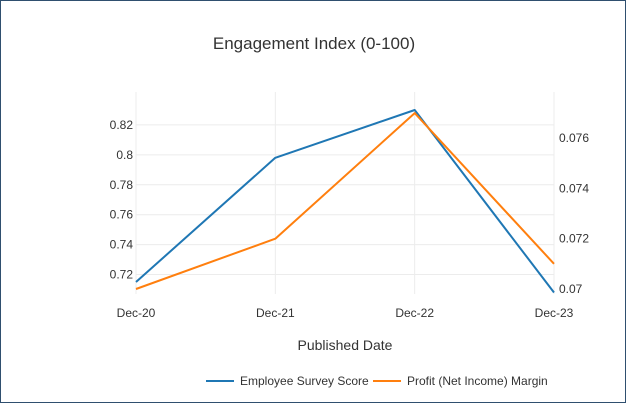 This screenshot has height=404, width=626. I want to click on left-y-axis: 0.72 0.74 0.76 0.78 0.8 0.82, so click(122, 200).